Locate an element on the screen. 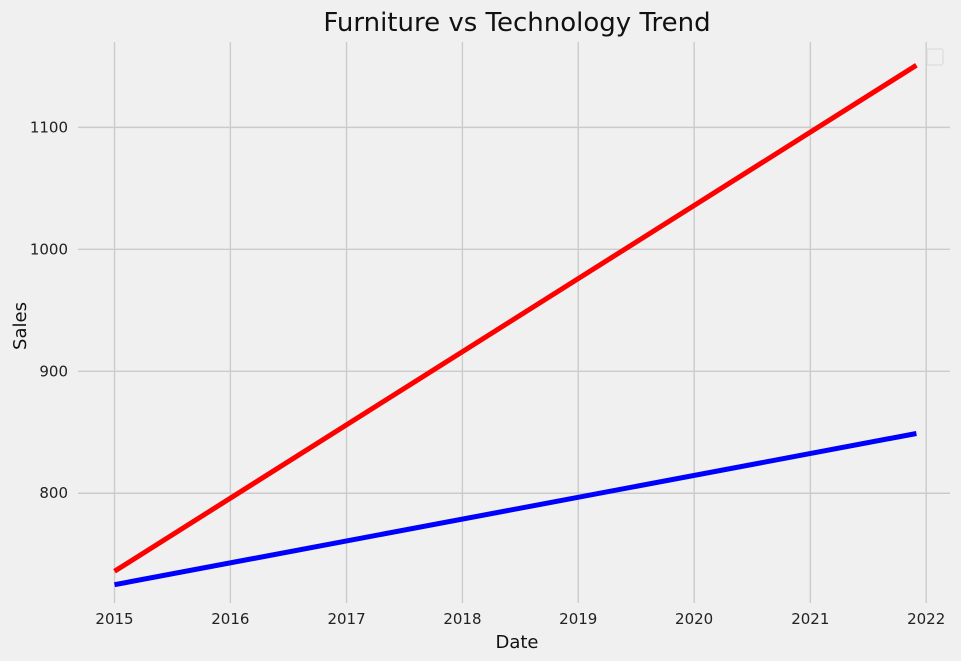  y-tick-label: 1100 is located at coordinates (49, 127).